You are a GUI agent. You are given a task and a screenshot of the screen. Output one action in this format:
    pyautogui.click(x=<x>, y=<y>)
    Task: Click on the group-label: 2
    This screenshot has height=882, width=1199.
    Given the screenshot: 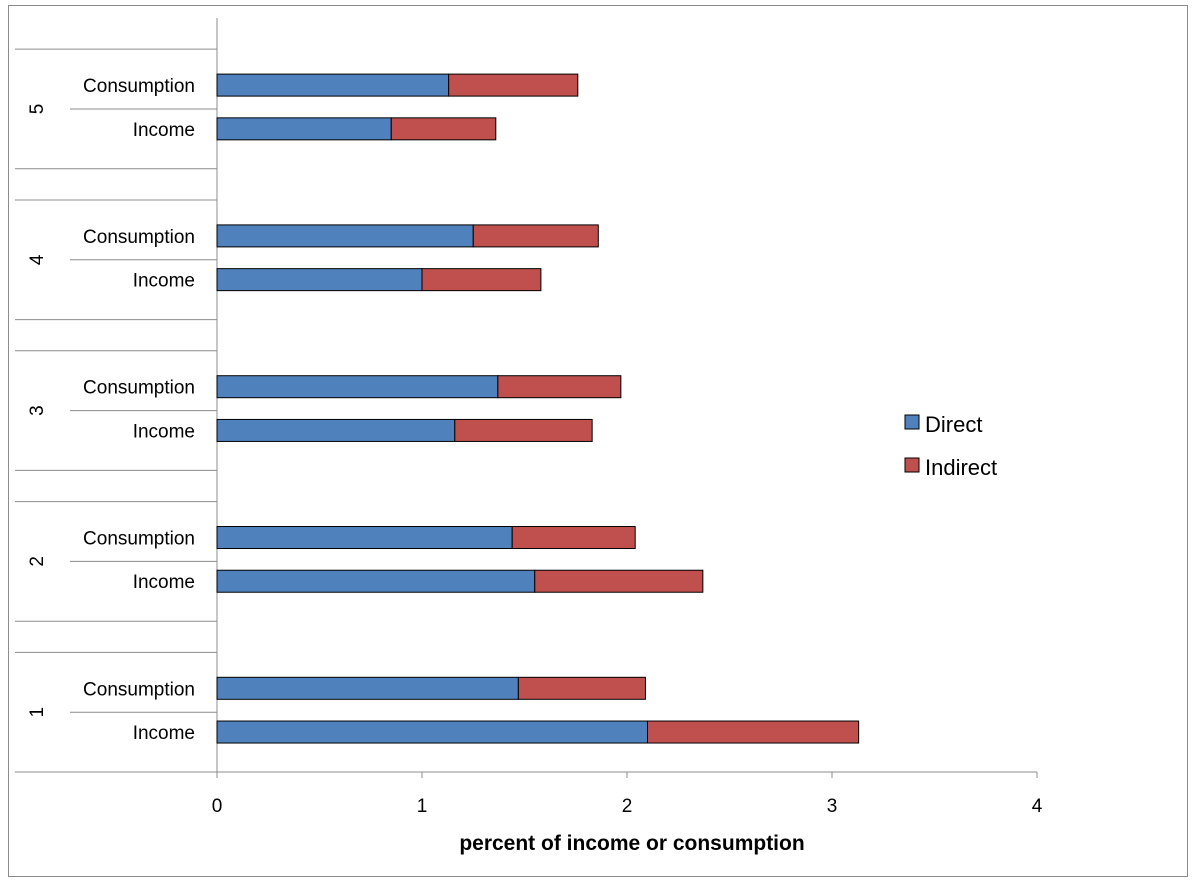 What is the action you would take?
    pyautogui.click(x=37, y=561)
    